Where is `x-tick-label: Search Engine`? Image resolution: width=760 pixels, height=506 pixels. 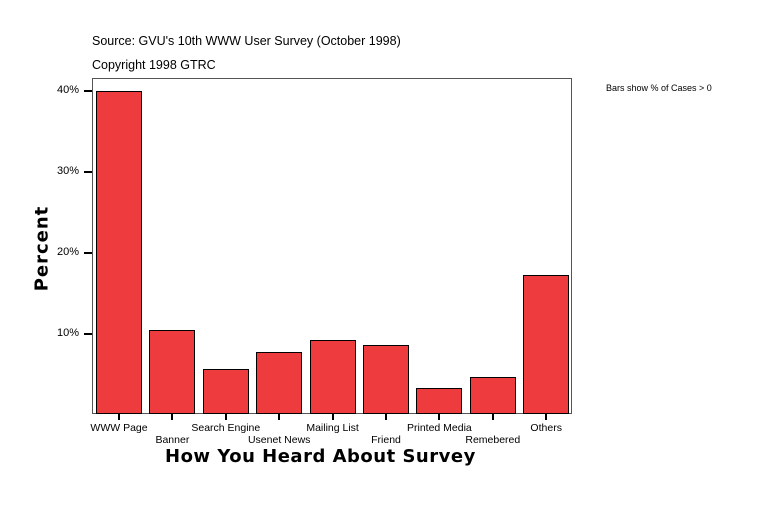 x-tick-label: Search Engine is located at coordinates (226, 428).